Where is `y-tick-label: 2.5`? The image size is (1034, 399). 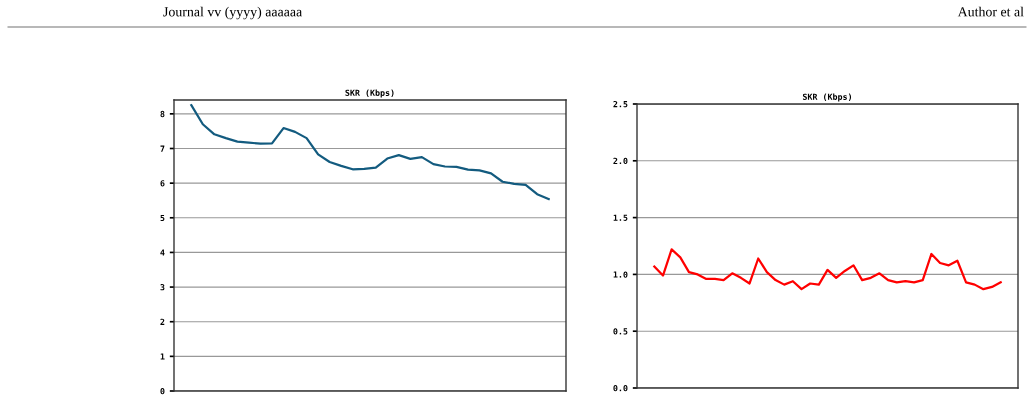
y-tick-label: 2.5 is located at coordinates (620, 104).